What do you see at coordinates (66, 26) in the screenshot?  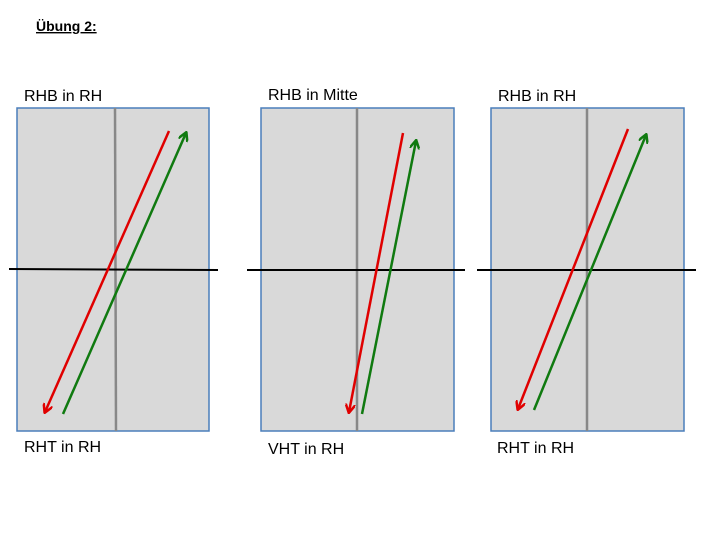 I see `title: Übung 2:` at bounding box center [66, 26].